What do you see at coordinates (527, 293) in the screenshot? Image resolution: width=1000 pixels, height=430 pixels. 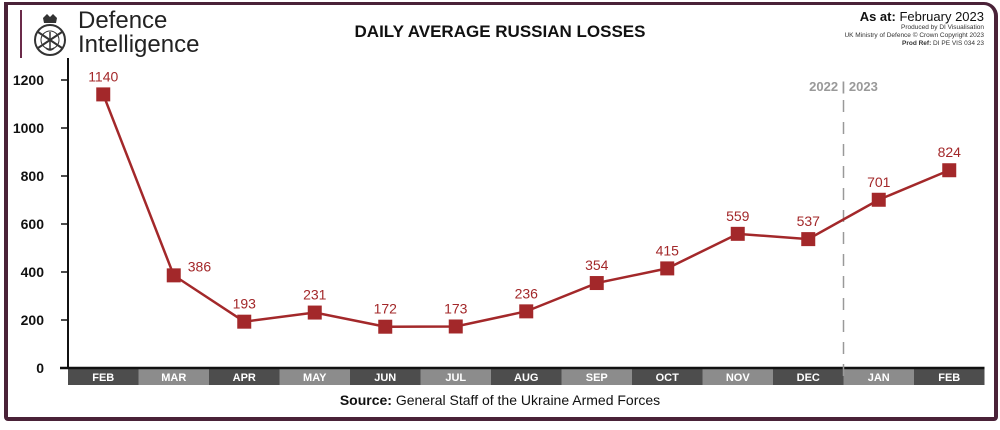 I see `data-label: 236` at bounding box center [527, 293].